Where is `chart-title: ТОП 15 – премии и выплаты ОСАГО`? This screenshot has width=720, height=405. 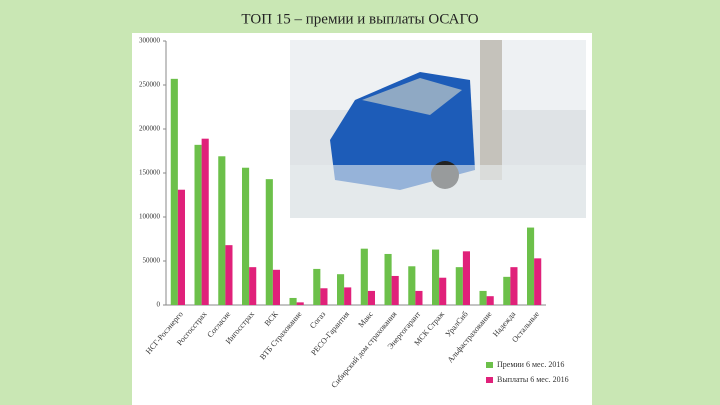 chart-title: ТОП 15 – премии и выплаты ОСАГО is located at coordinates (359, 19).